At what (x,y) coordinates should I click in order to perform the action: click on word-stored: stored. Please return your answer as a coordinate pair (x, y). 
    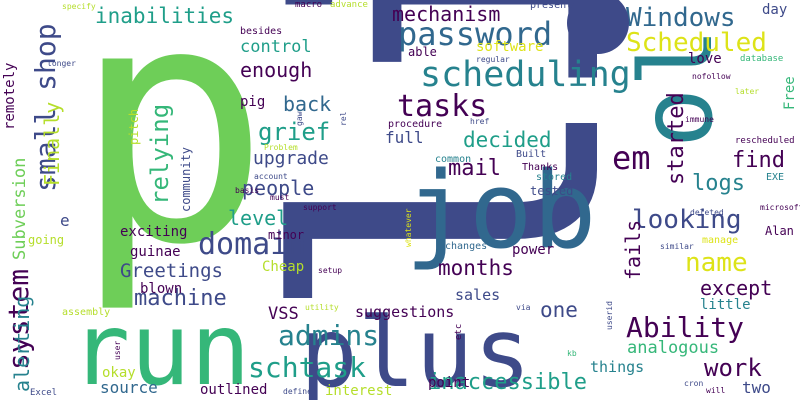
    Looking at the image, I should click on (554, 177).